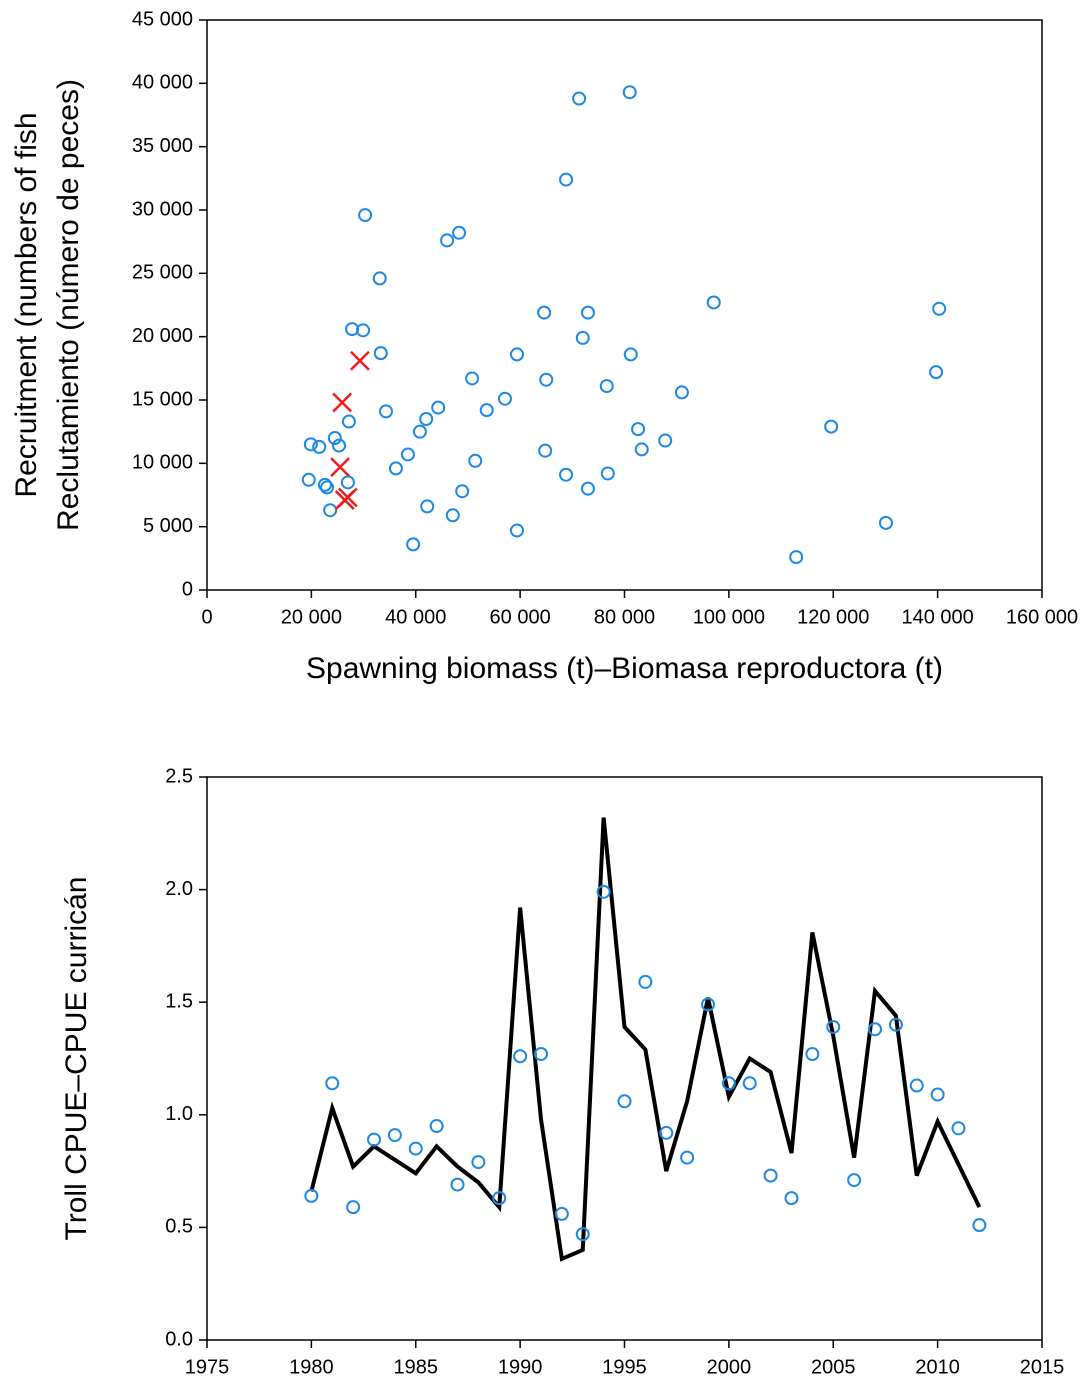 This screenshot has width=1086, height=1382. What do you see at coordinates (179, 1001) in the screenshot?
I see `y-tick-label: 1.5` at bounding box center [179, 1001].